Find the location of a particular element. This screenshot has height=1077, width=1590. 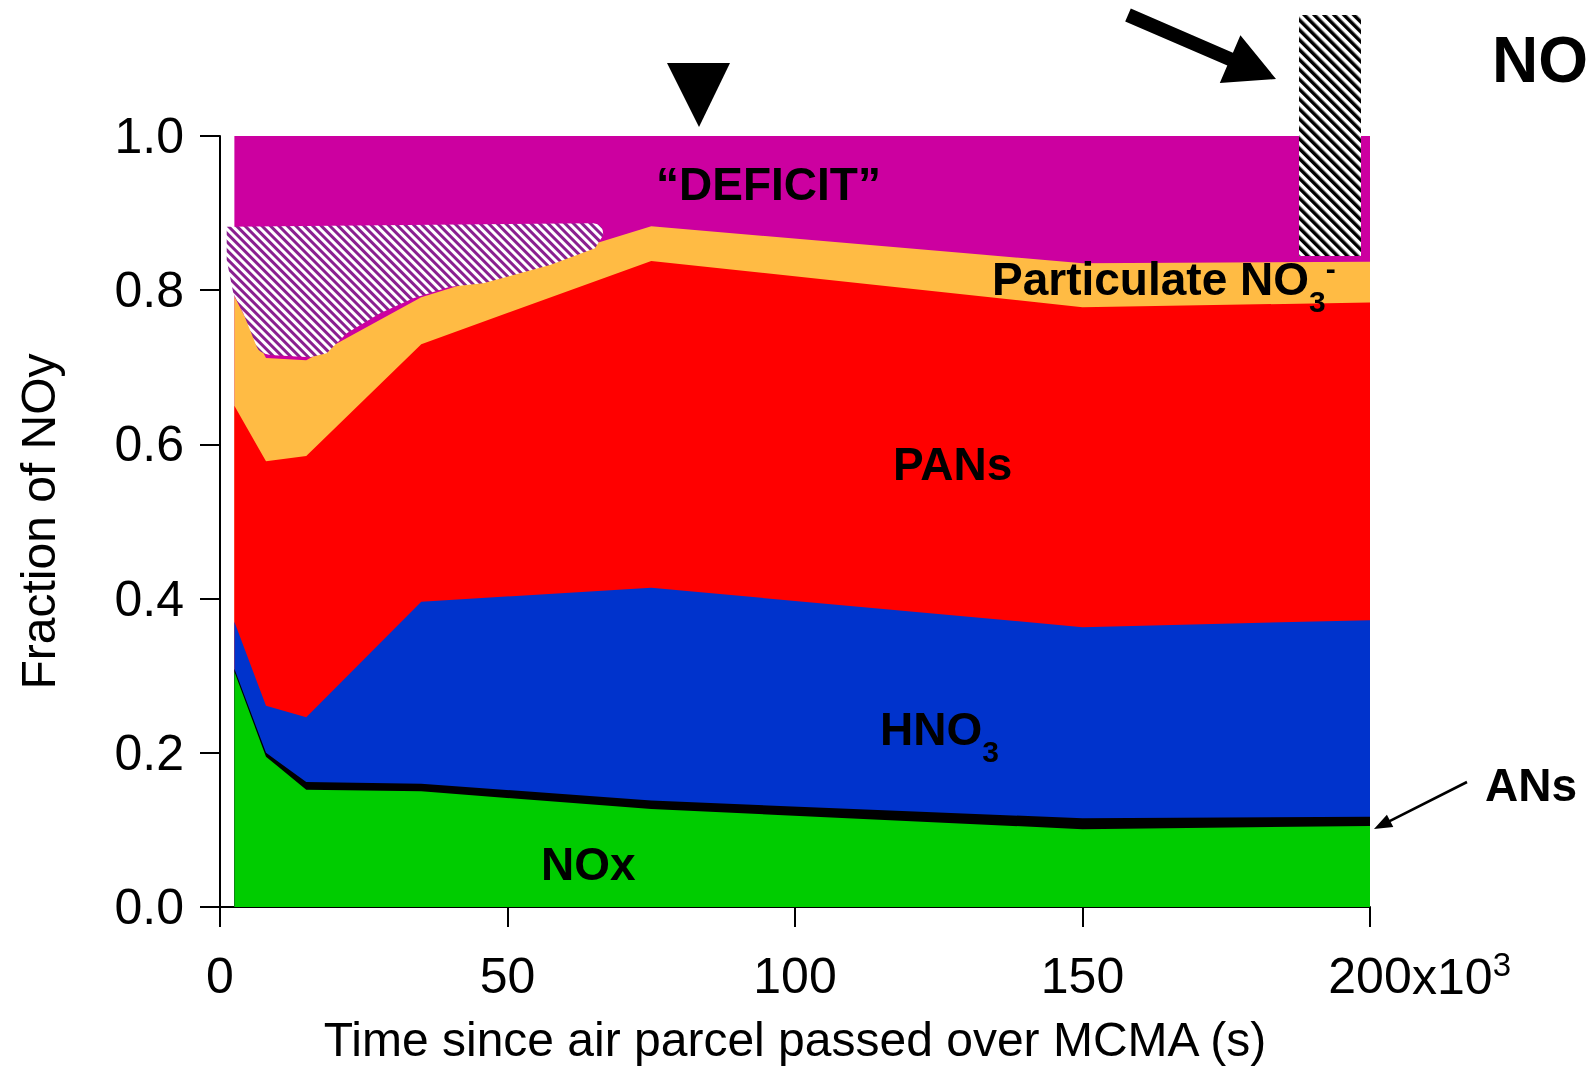

y-tick-label: 1.0 is located at coordinates (149, 136).